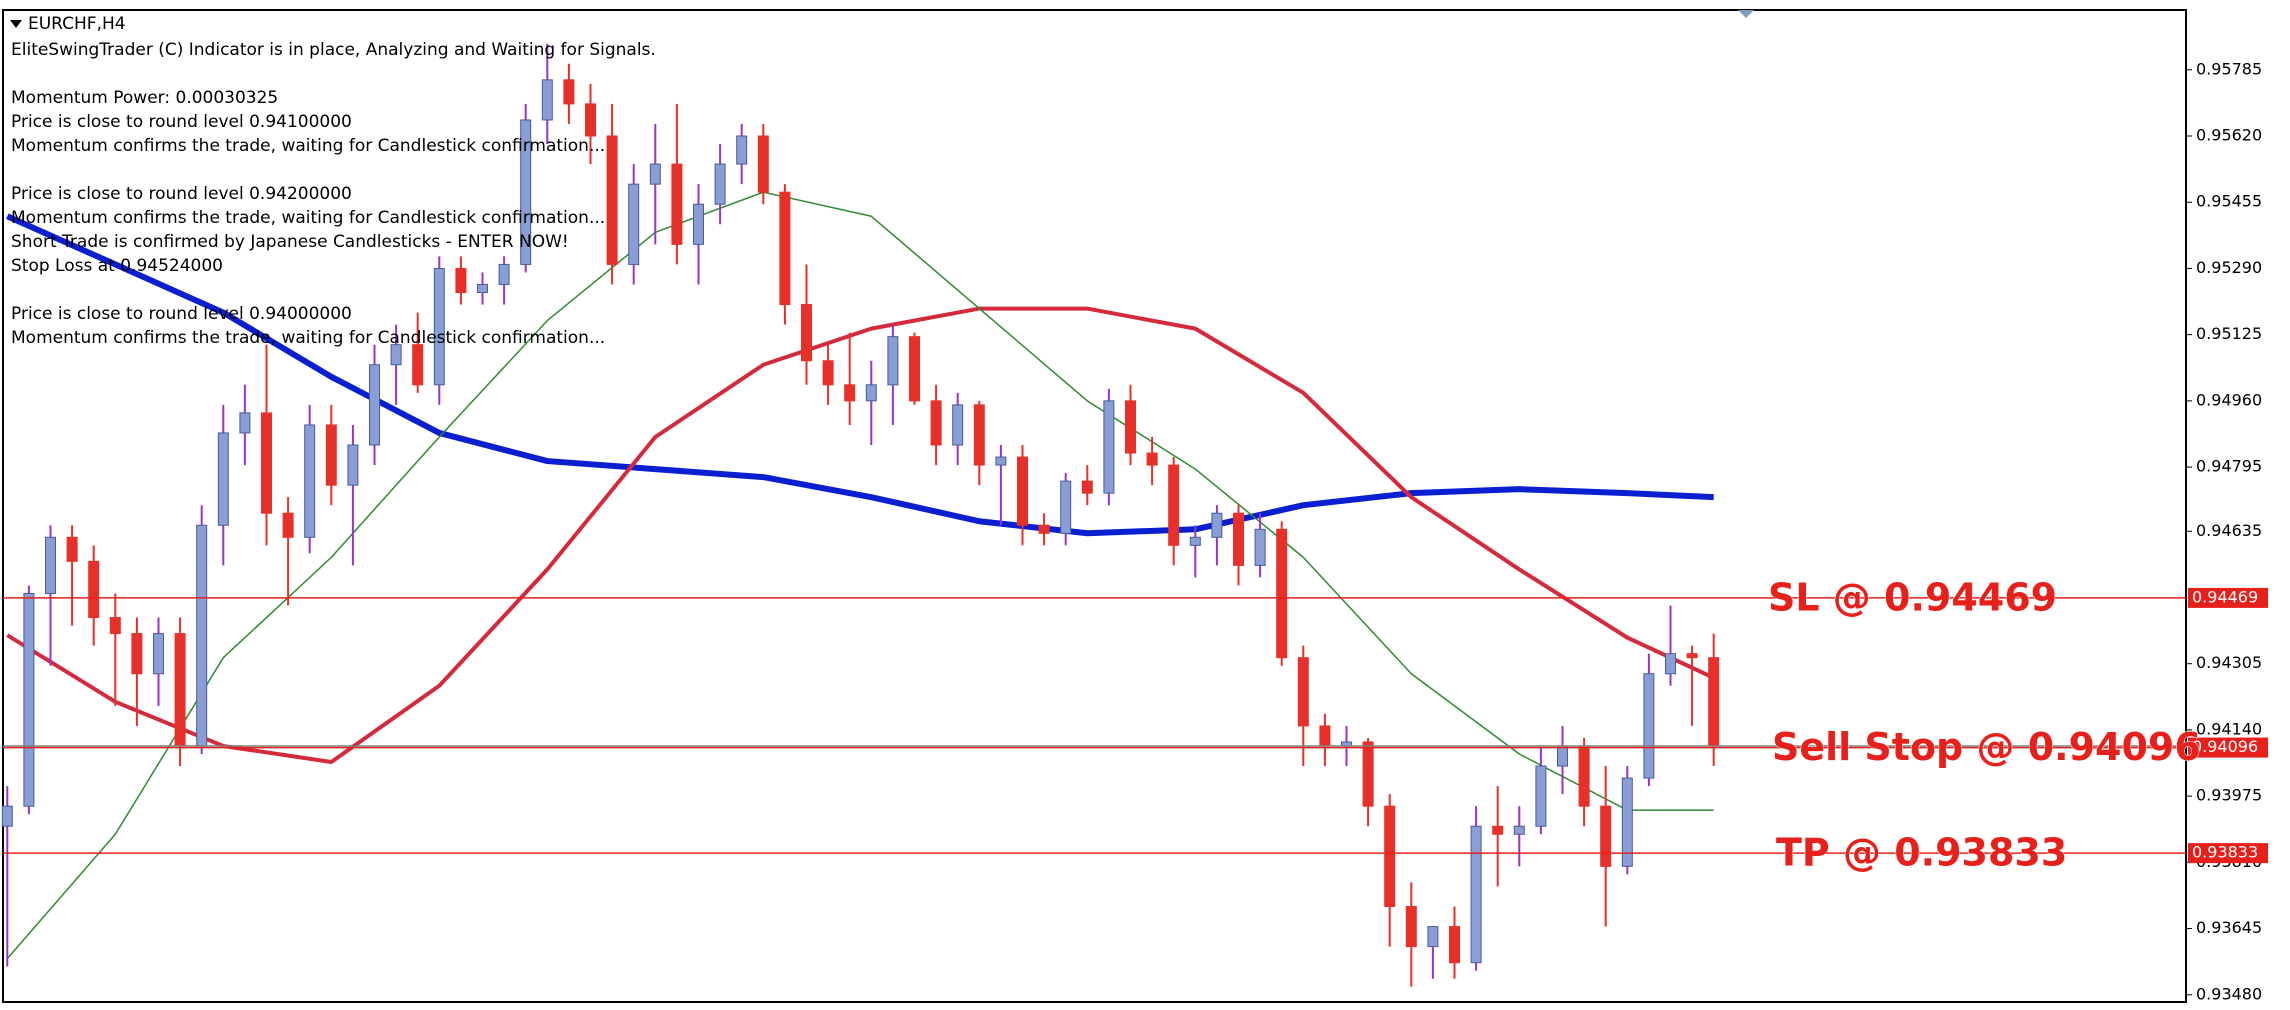 The width and height of the screenshot is (2290, 1010). Describe the element at coordinates (16, 24) in the screenshot. I see `menu-arrow` at that location.